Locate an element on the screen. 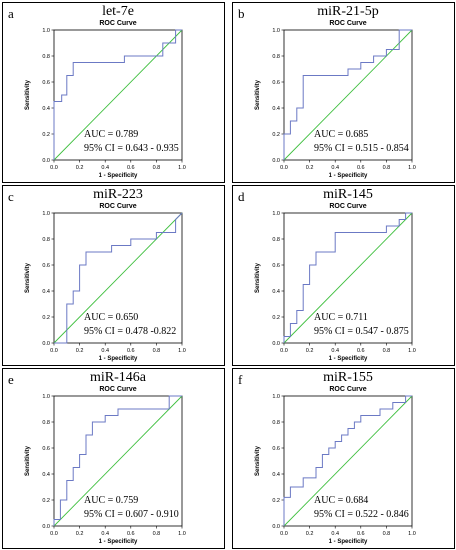  ci-value: 95% CI = 0.607 - 0.910 is located at coordinates (131, 514).